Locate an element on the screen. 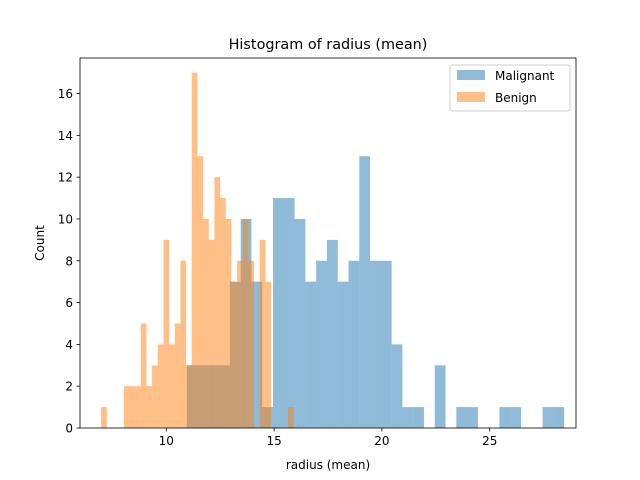 This screenshot has height=480, width=640. y-tick-label: 6 is located at coordinates (69, 303).